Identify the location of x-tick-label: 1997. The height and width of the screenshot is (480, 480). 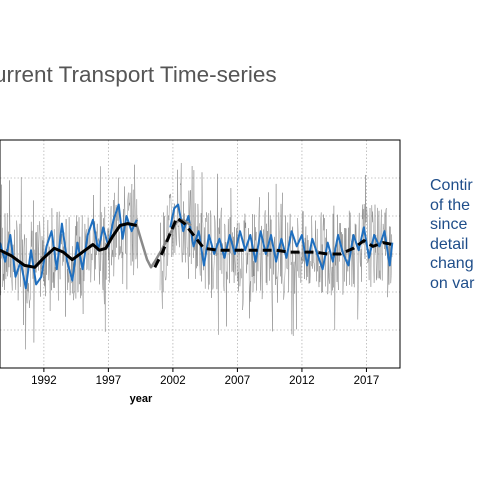
(109, 381).